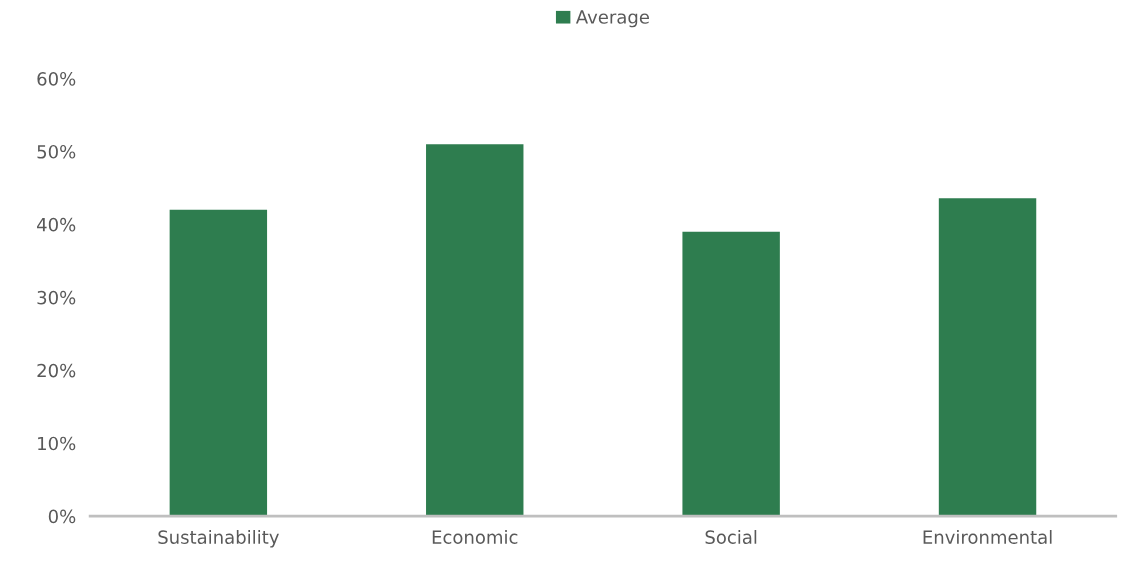 The image size is (1127, 561). Describe the element at coordinates (731, 537) in the screenshot. I see `x-tick-label: Social` at that location.